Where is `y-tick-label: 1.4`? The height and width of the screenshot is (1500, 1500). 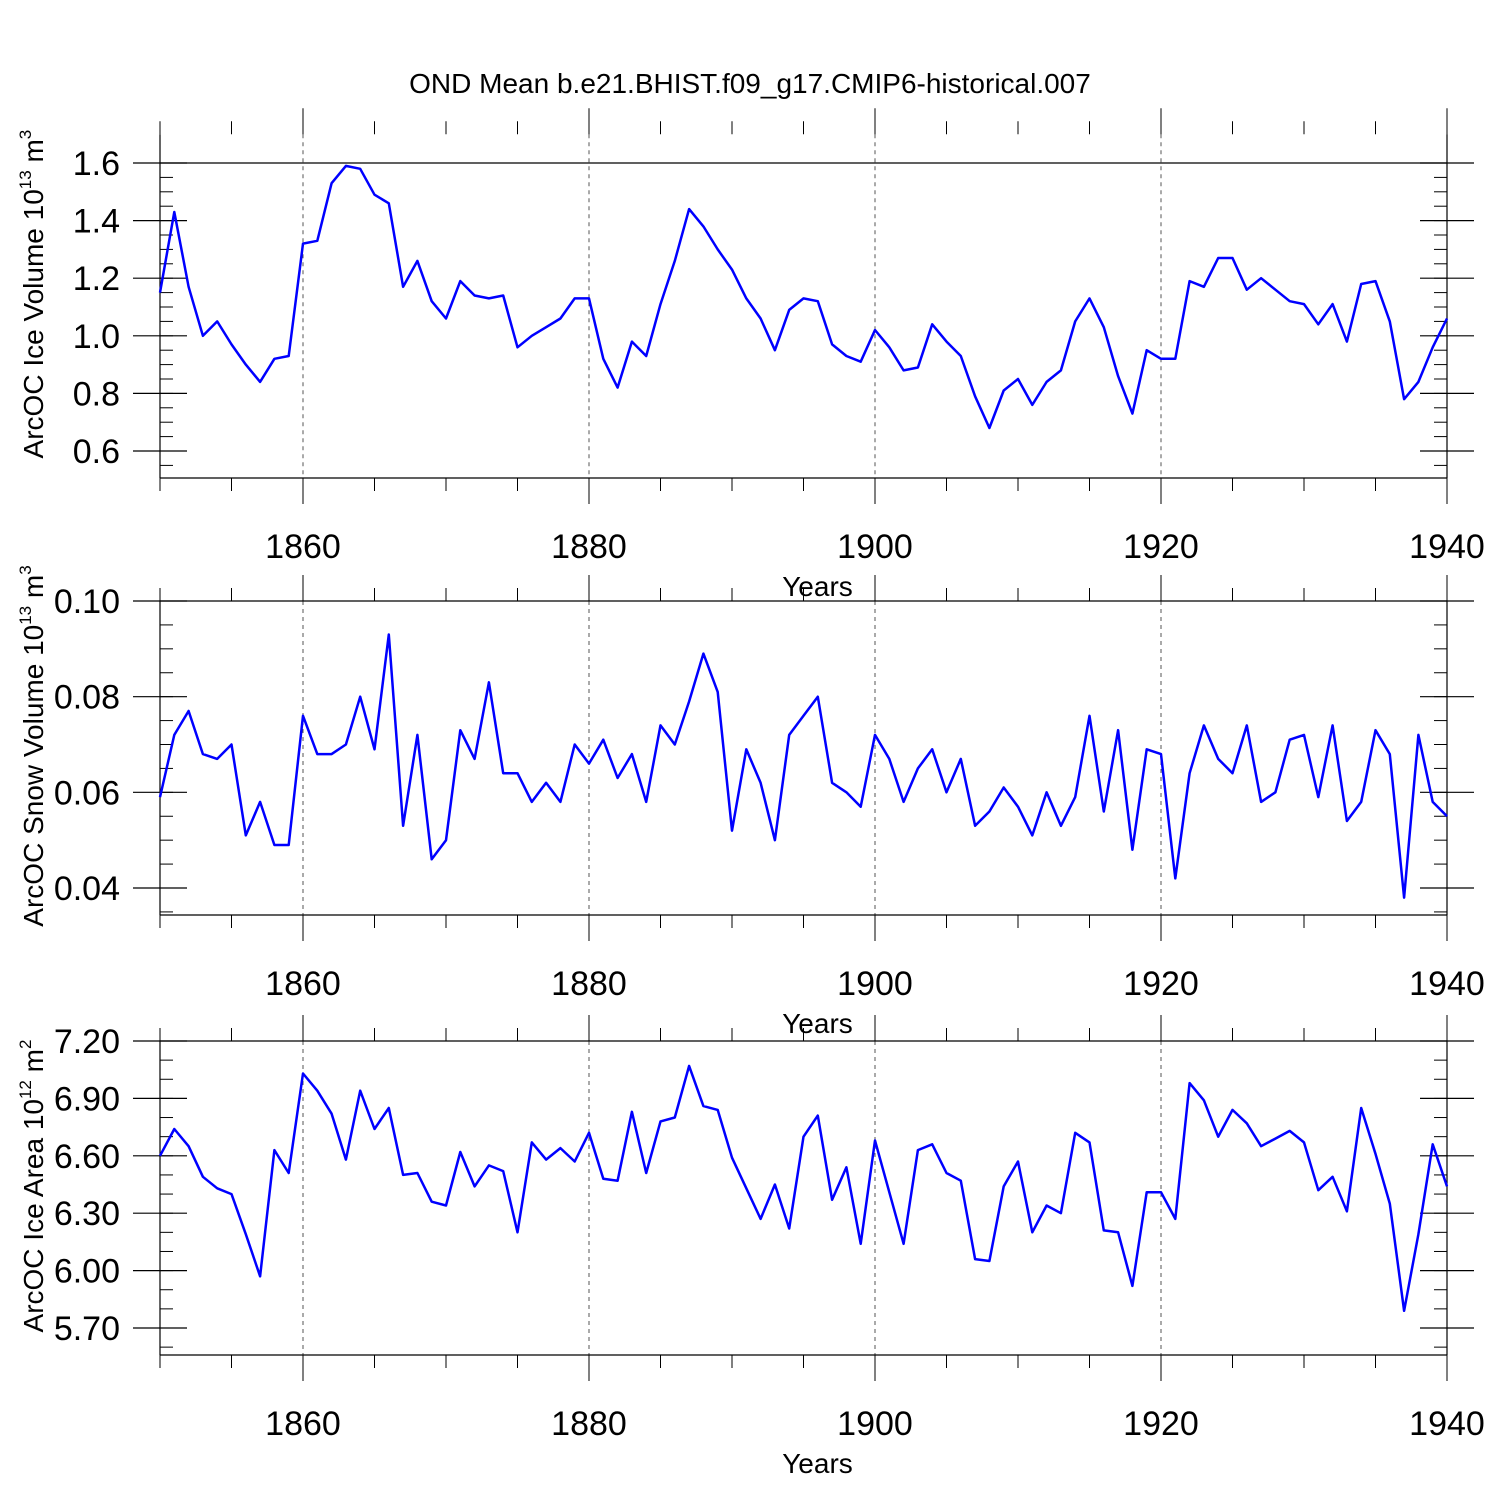
y-tick-label: 1.4 is located at coordinates (96, 222).